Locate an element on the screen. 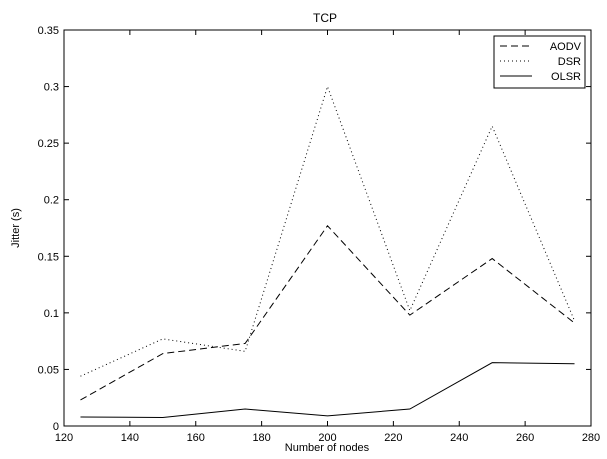 This screenshot has height=459, width=607. x-tick-label: 240 is located at coordinates (459, 438).